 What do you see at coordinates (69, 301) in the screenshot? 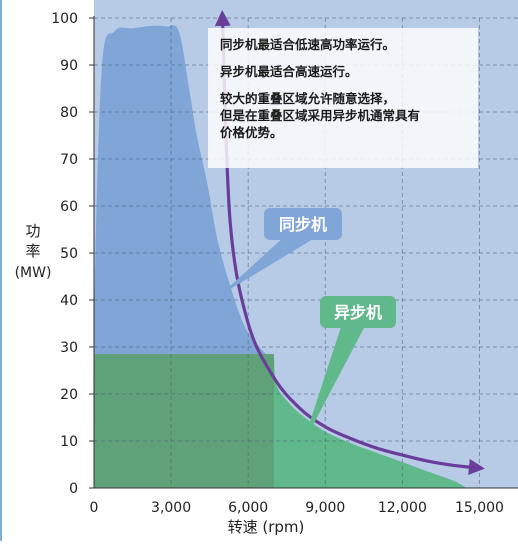
I see `y-tick-label: 40` at bounding box center [69, 301].